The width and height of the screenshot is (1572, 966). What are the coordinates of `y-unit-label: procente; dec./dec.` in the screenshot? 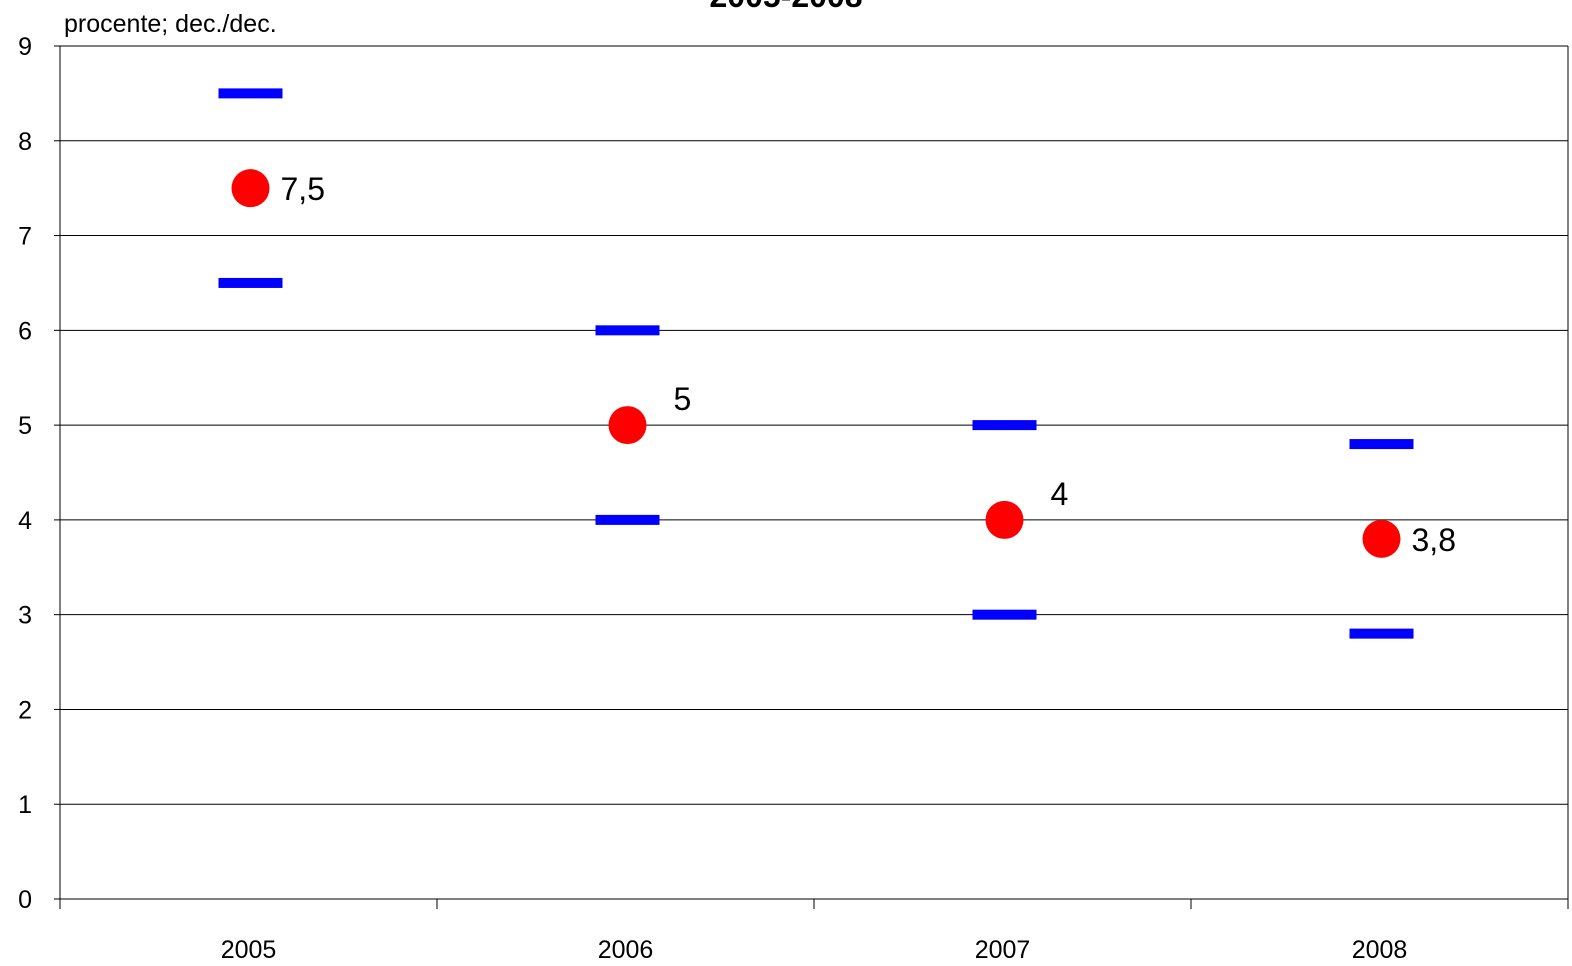 It's located at (170, 24).